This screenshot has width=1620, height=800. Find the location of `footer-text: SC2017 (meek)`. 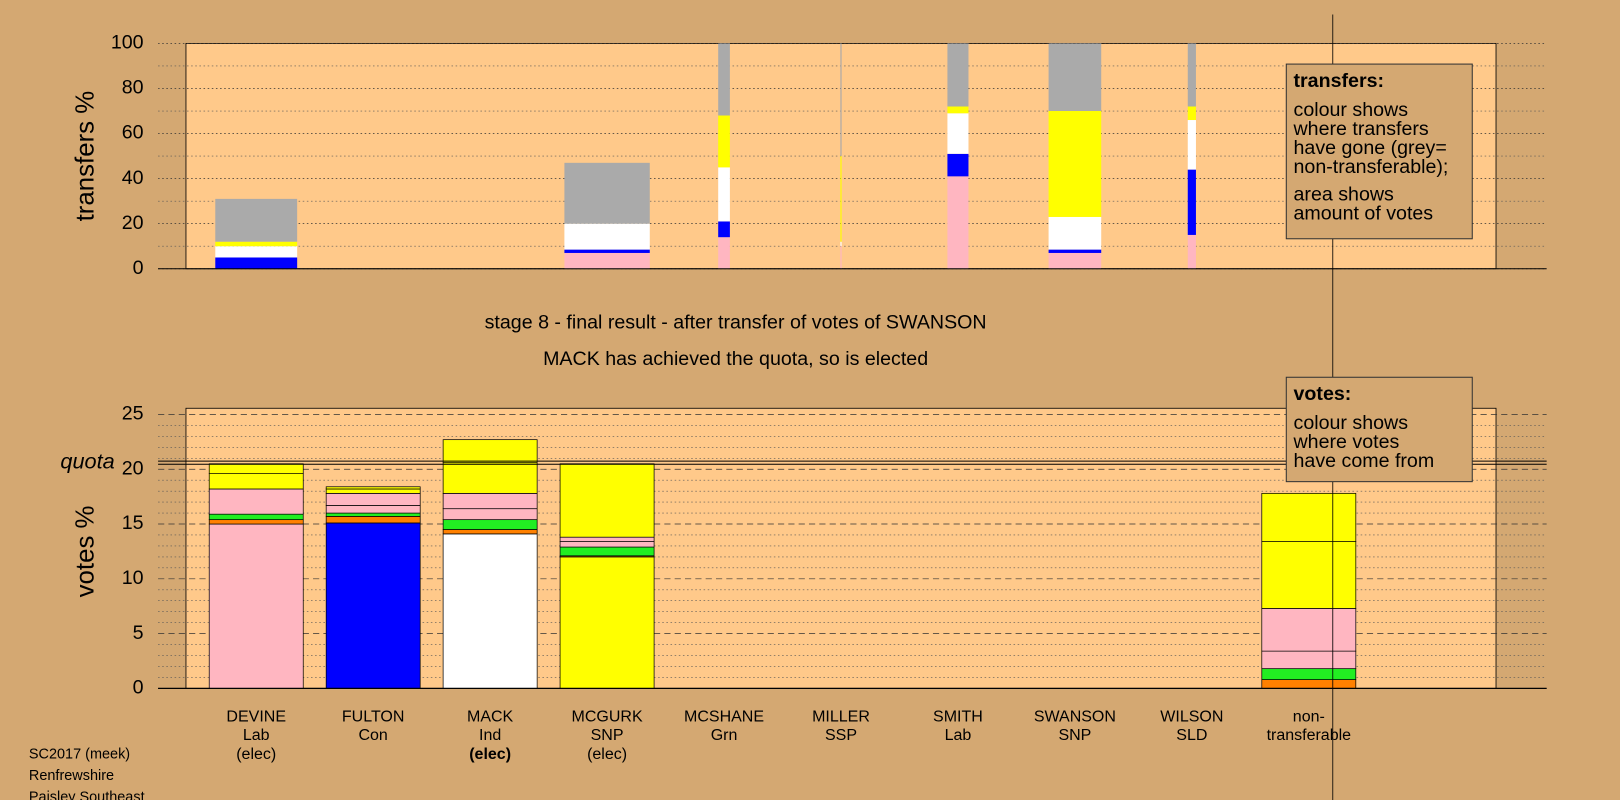

footer-text: SC2017 (meek) is located at coordinates (79, 754).